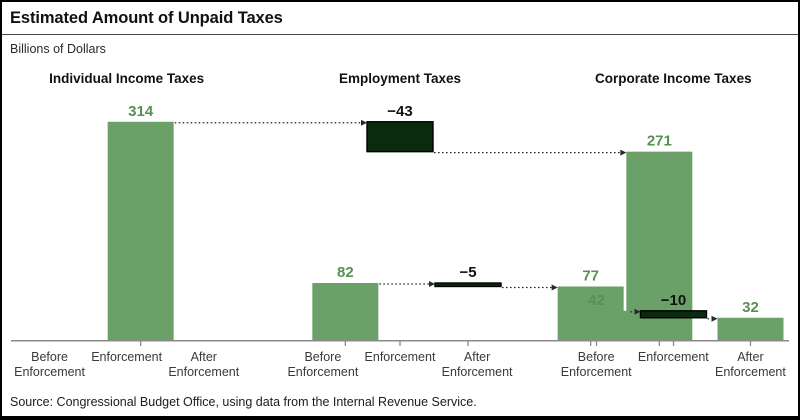 Image resolution: width=800 pixels, height=420 pixels. I want to click on bar-value-label: 32, so click(750, 307).